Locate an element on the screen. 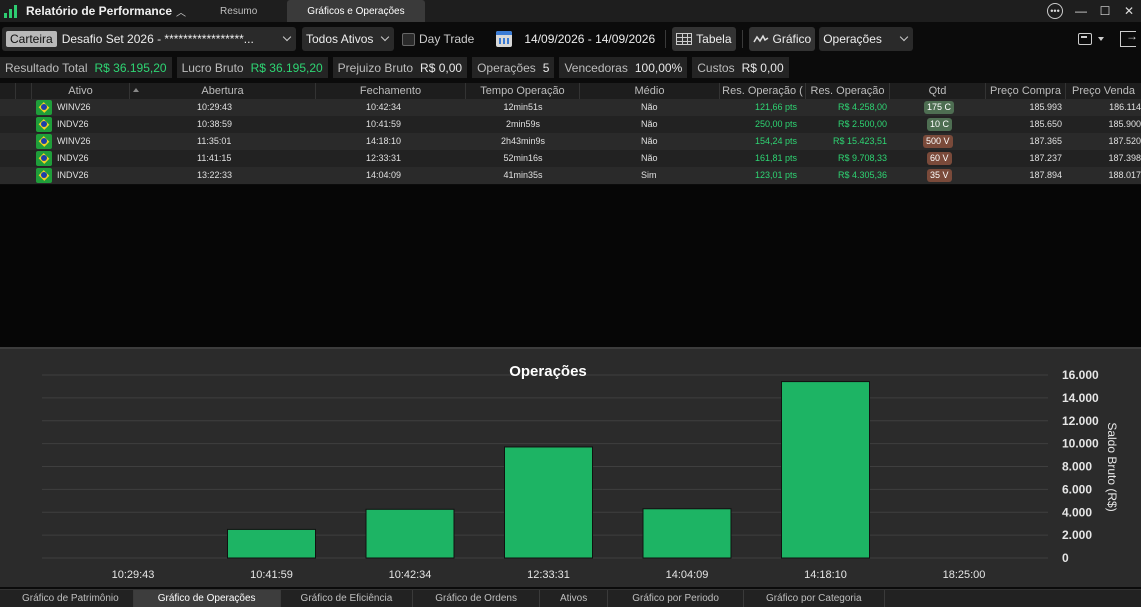 The height and width of the screenshot is (607, 1141). tab-grafico-operacoes: Gráfico de Operações is located at coordinates (207, 598).